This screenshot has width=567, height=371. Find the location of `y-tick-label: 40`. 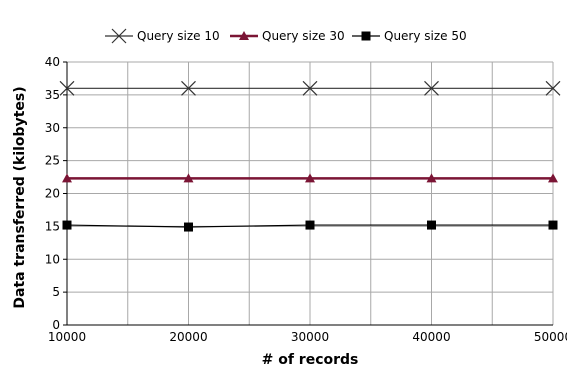

y-tick-label: 40 is located at coordinates (52, 62).